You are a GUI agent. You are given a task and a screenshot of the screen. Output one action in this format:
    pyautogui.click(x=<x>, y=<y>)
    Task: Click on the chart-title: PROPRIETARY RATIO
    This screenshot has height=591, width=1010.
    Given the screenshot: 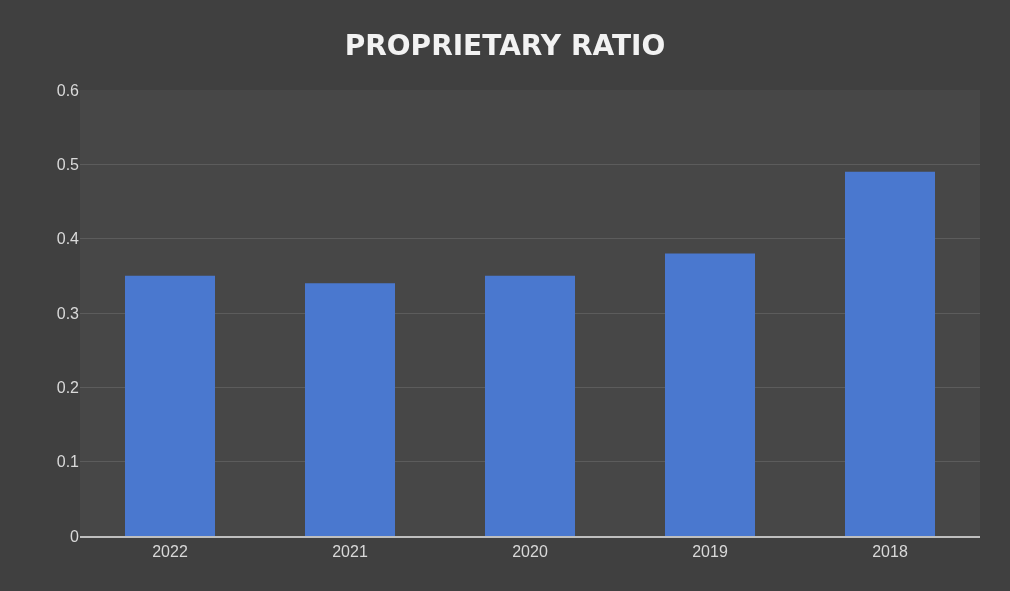 What is the action you would take?
    pyautogui.click(x=505, y=46)
    